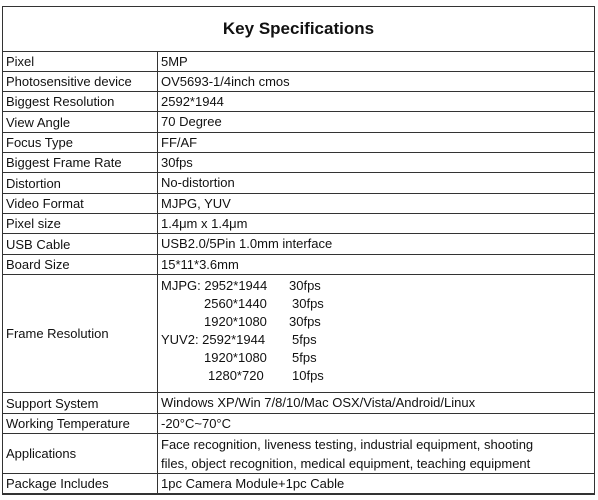 The width and height of the screenshot is (598, 500). Describe the element at coordinates (298, 29) in the screenshot. I see `title: Key Specifications` at that location.